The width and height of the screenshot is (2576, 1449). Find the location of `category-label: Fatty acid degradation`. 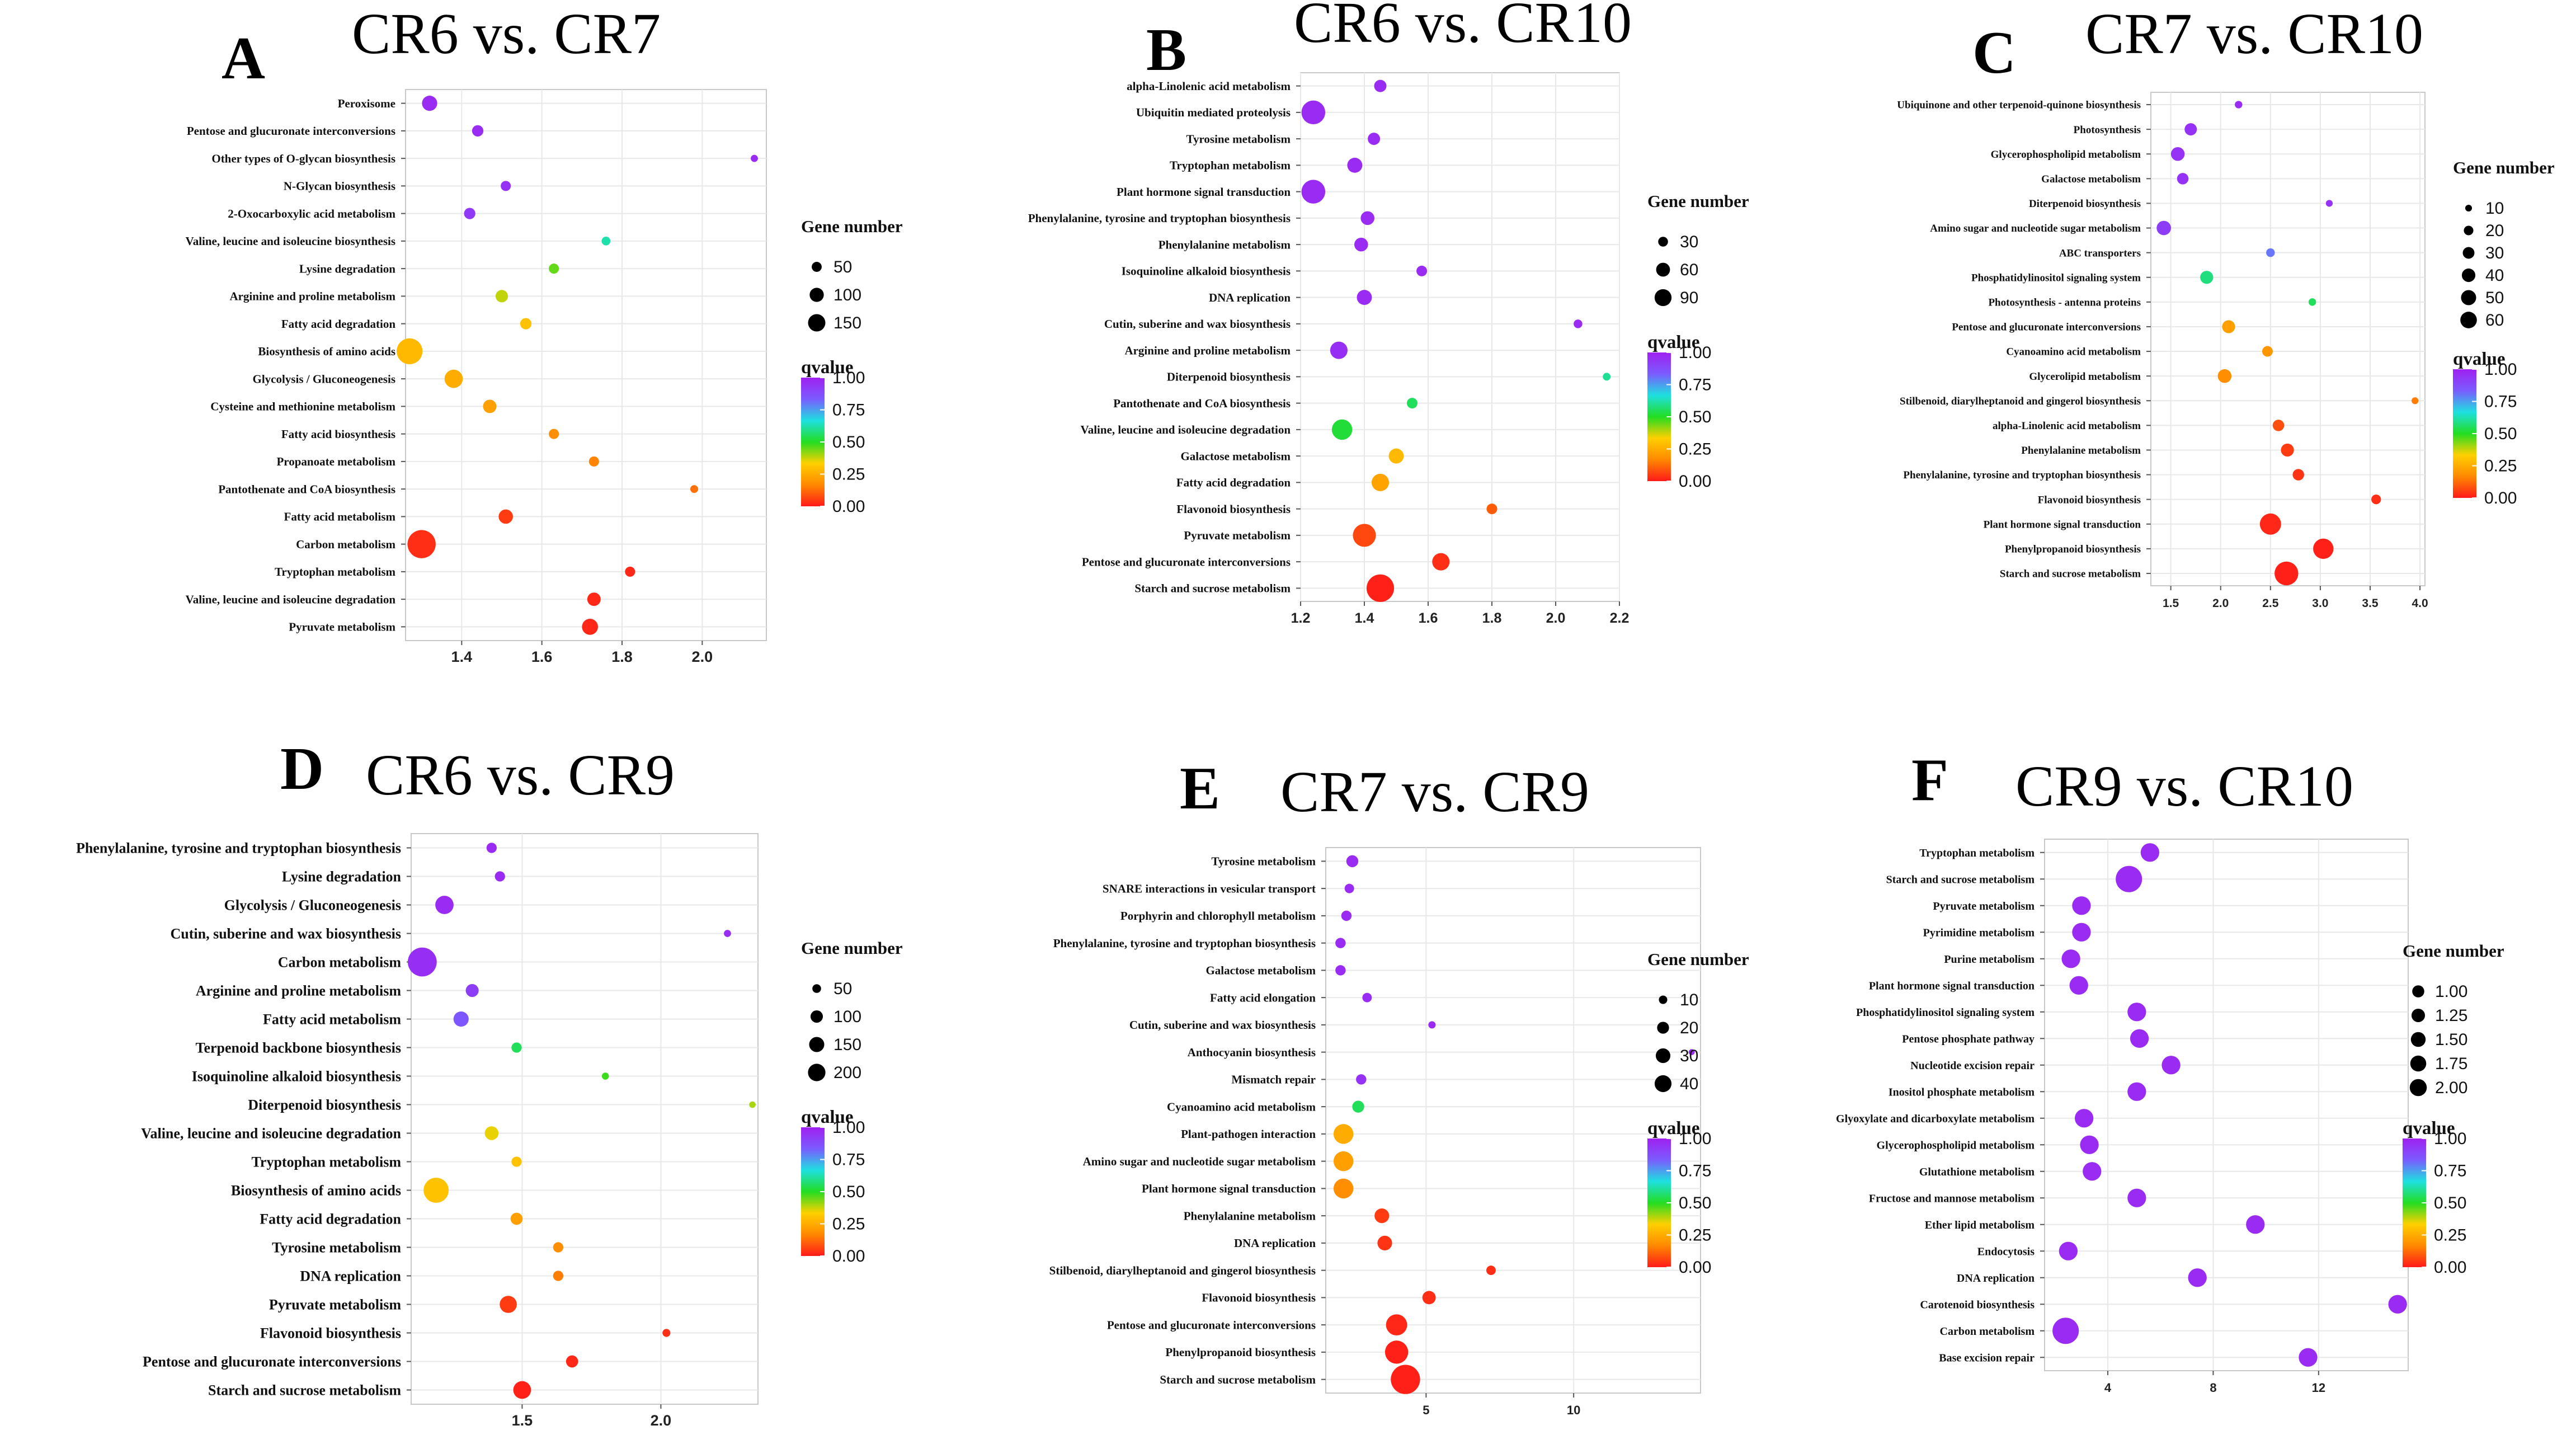

category-label: Fatty acid degradation is located at coordinates (338, 324).